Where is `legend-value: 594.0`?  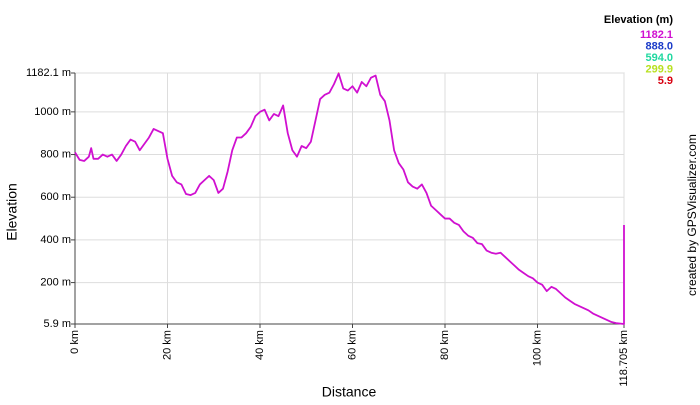
legend-value: 594.0 is located at coordinates (659, 58).